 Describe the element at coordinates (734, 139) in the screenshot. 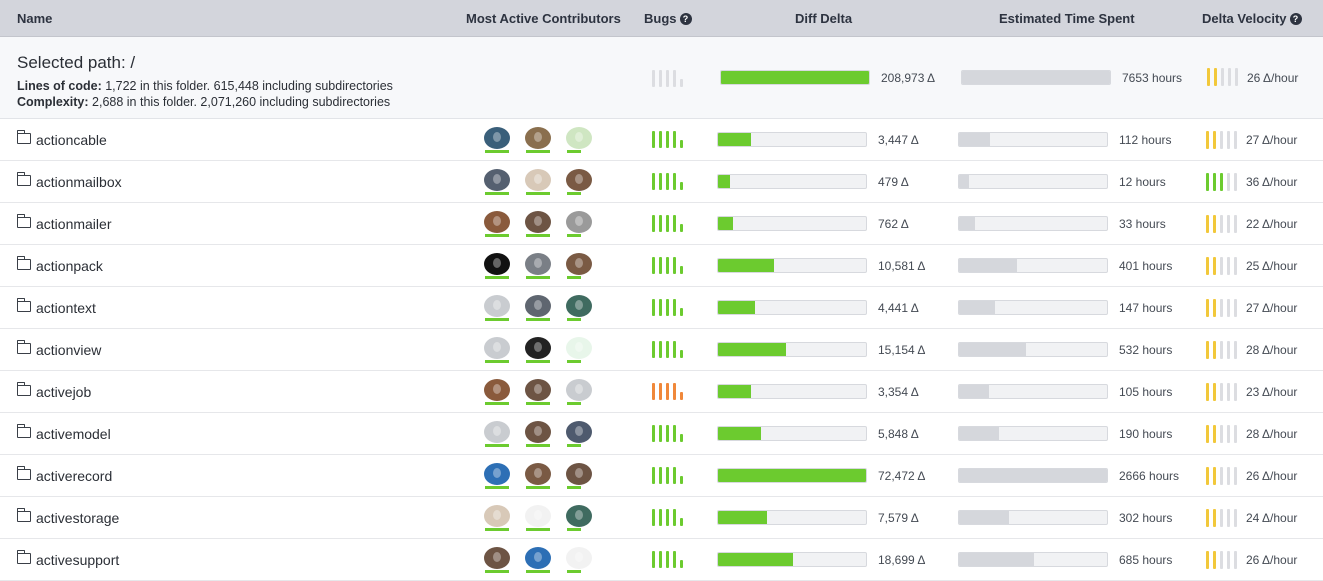

I see `diff-delta-fill` at that location.